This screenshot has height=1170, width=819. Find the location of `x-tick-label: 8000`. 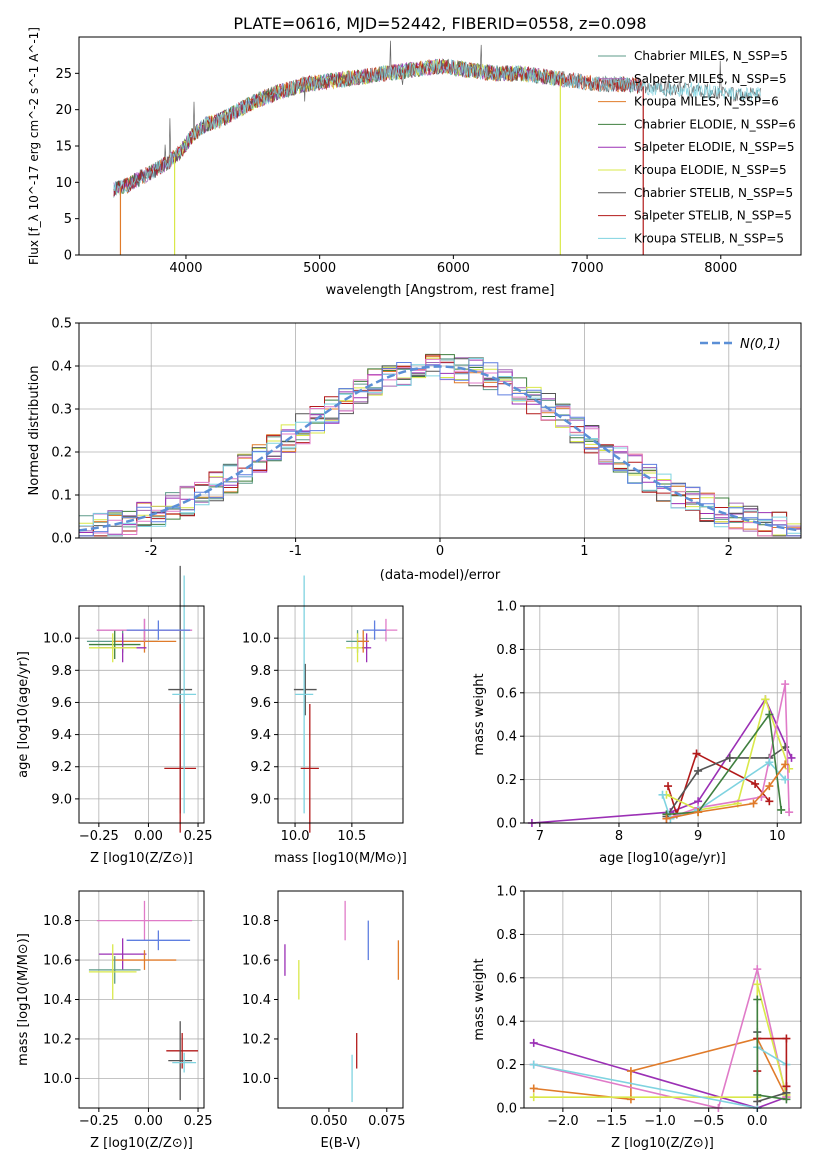

x-tick-label: 8000 is located at coordinates (720, 268).